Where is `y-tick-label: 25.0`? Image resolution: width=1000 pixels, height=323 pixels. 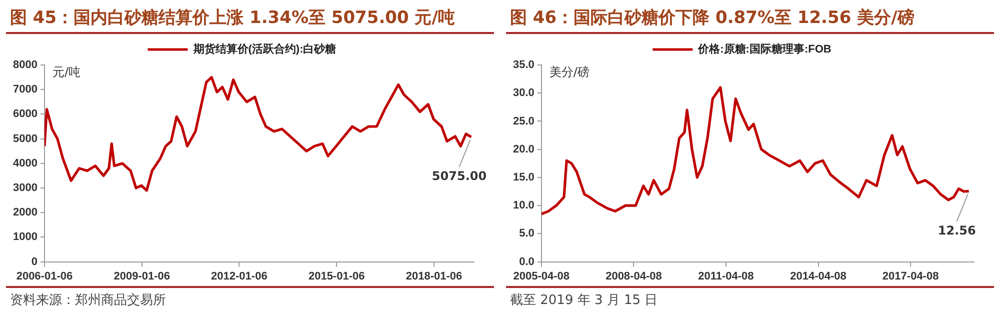
y-tick-label: 25.0 is located at coordinates (523, 121).